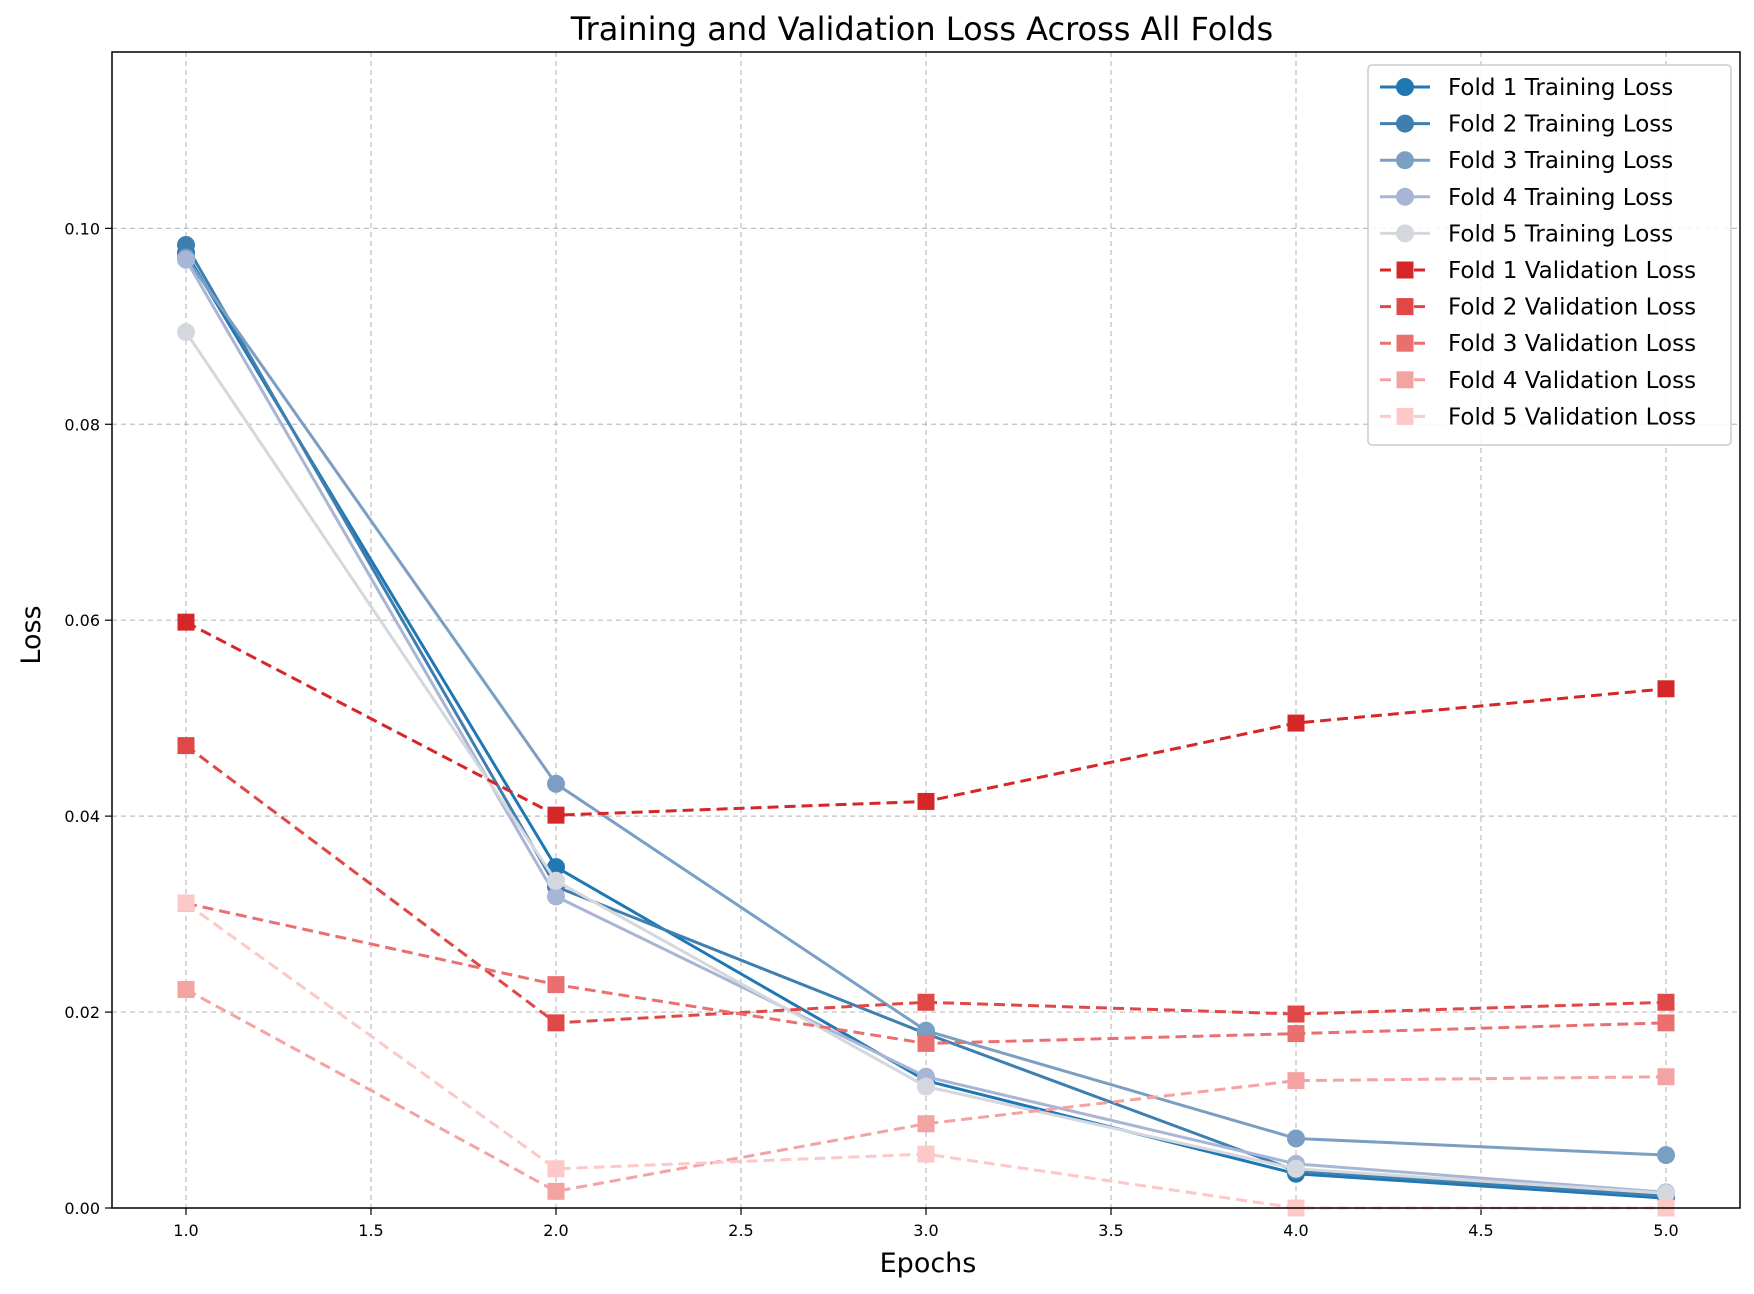 The image size is (1754, 1294). I want to click on legend-label: Fold 4 Training Loss, so click(1560, 198).